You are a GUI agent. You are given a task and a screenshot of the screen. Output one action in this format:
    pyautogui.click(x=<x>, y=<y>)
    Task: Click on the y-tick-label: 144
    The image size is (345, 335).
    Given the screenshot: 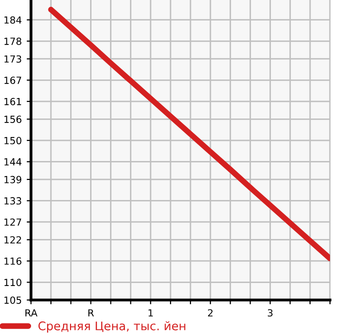 What is the action you would take?
    pyautogui.click(x=13, y=162)
    